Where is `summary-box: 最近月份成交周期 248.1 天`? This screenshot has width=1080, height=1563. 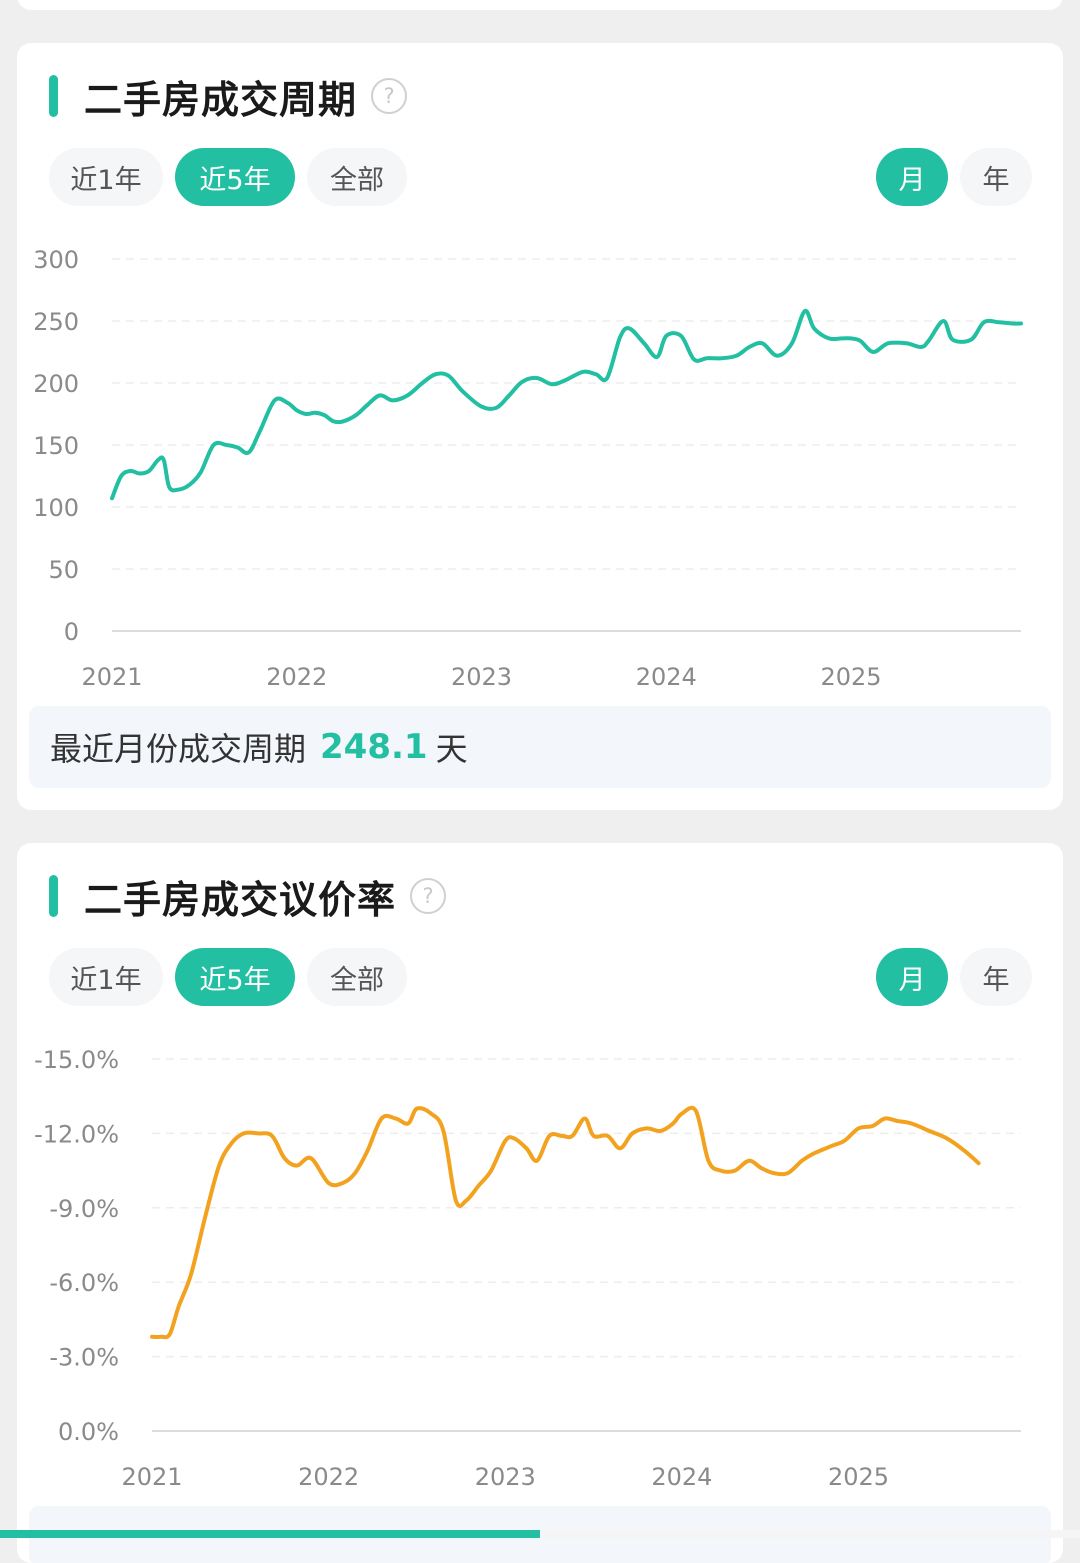
summary-box: 最近月份成交周期 248.1 天 is located at coordinates (540, 747).